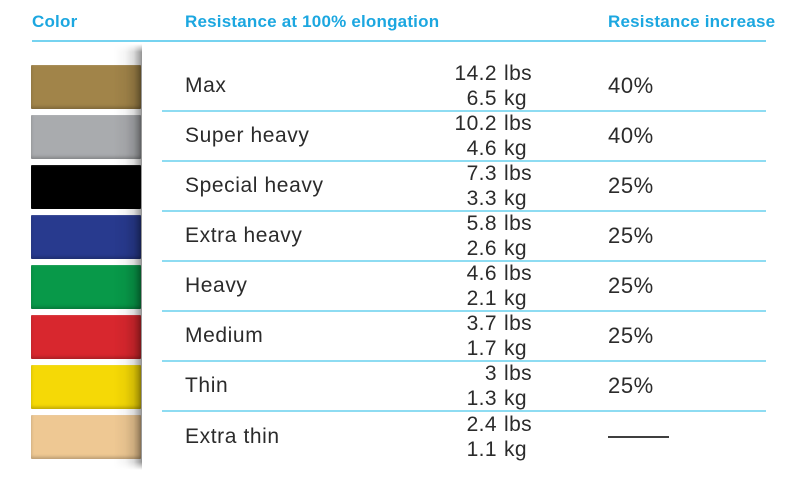  What do you see at coordinates (481, 248) in the screenshot?
I see `kg-value: 2.6` at bounding box center [481, 248].